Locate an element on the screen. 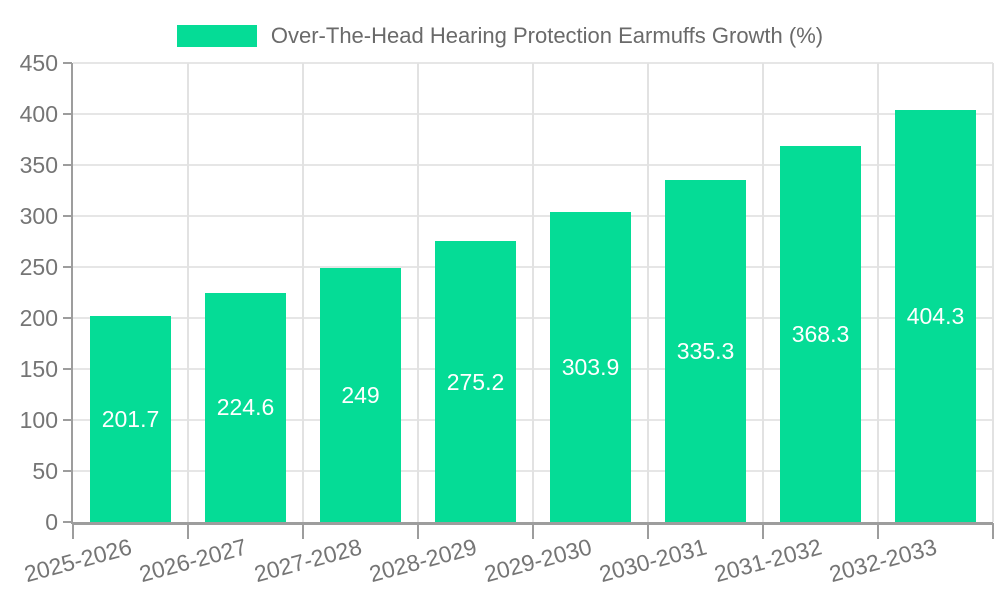 The image size is (1000, 600). y-axis-tick-label: 350 is located at coordinates (38, 165).